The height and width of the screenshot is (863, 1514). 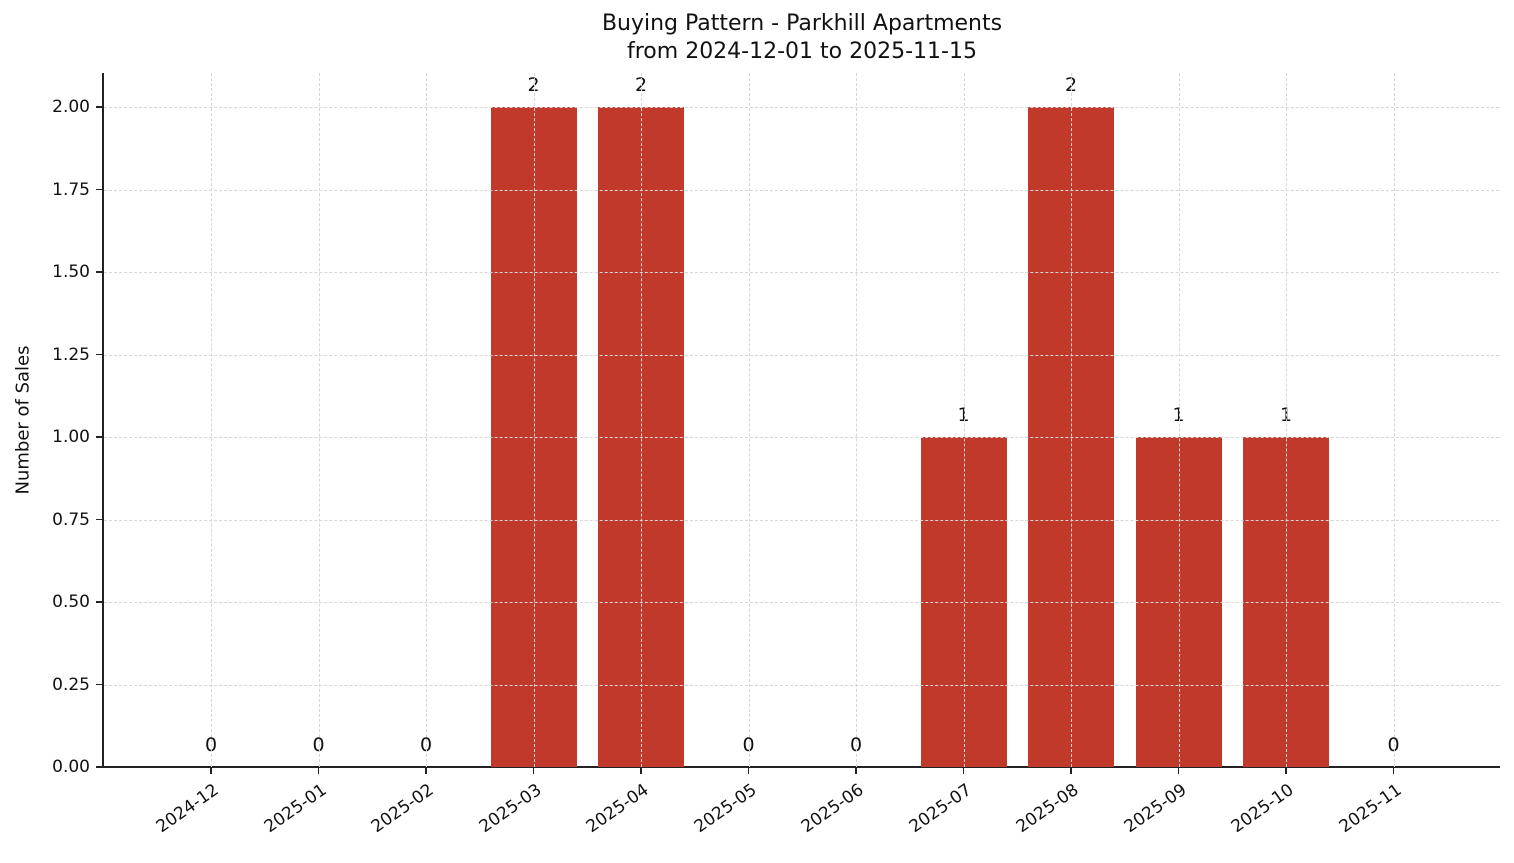 What do you see at coordinates (103, 420) in the screenshot?
I see `y-axis-line` at bounding box center [103, 420].